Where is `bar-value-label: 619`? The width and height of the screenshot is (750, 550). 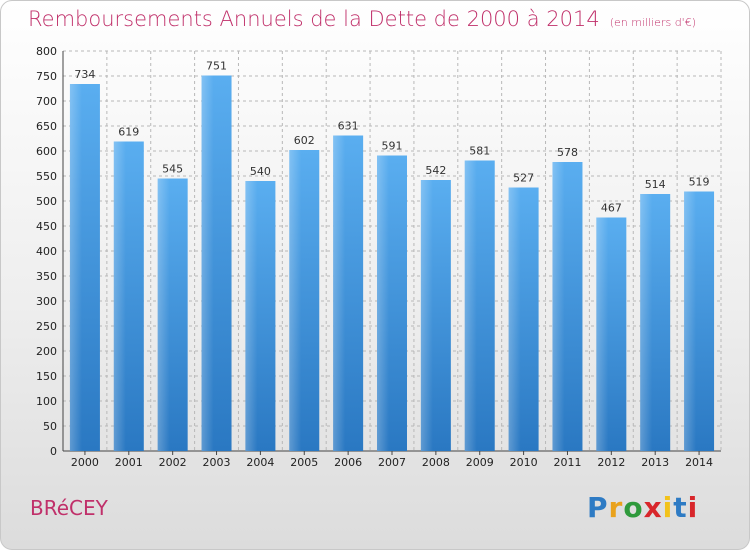 bar-value-label: 619 is located at coordinates (128, 132).